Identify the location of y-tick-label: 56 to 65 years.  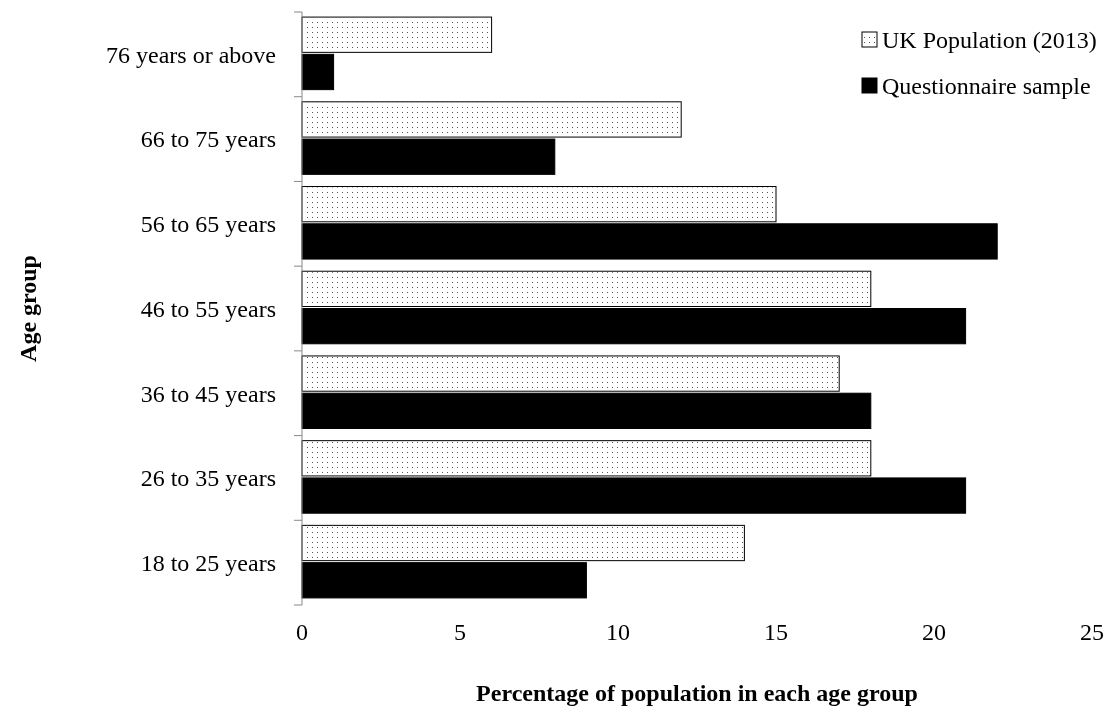
(208, 224).